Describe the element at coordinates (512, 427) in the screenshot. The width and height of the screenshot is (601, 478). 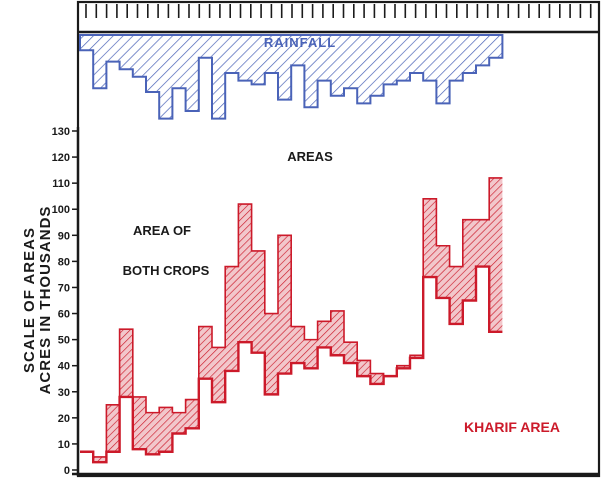
I see `kharif-area-label: KHARIF AREA` at that location.